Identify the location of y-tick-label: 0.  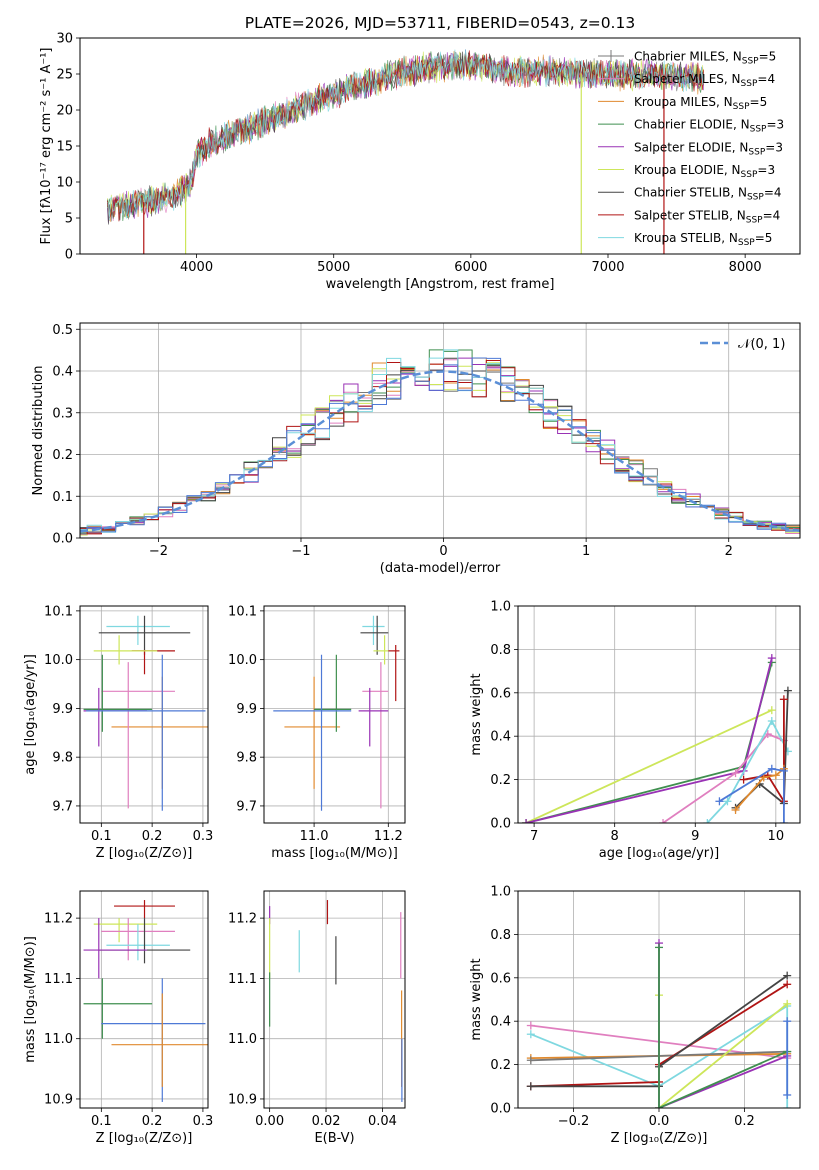
(69, 255).